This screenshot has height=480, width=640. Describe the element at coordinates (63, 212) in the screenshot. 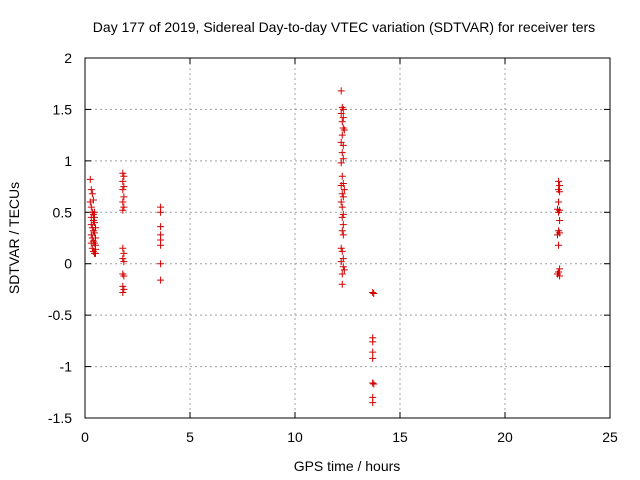

I see `y-tick-label: 0.5` at that location.